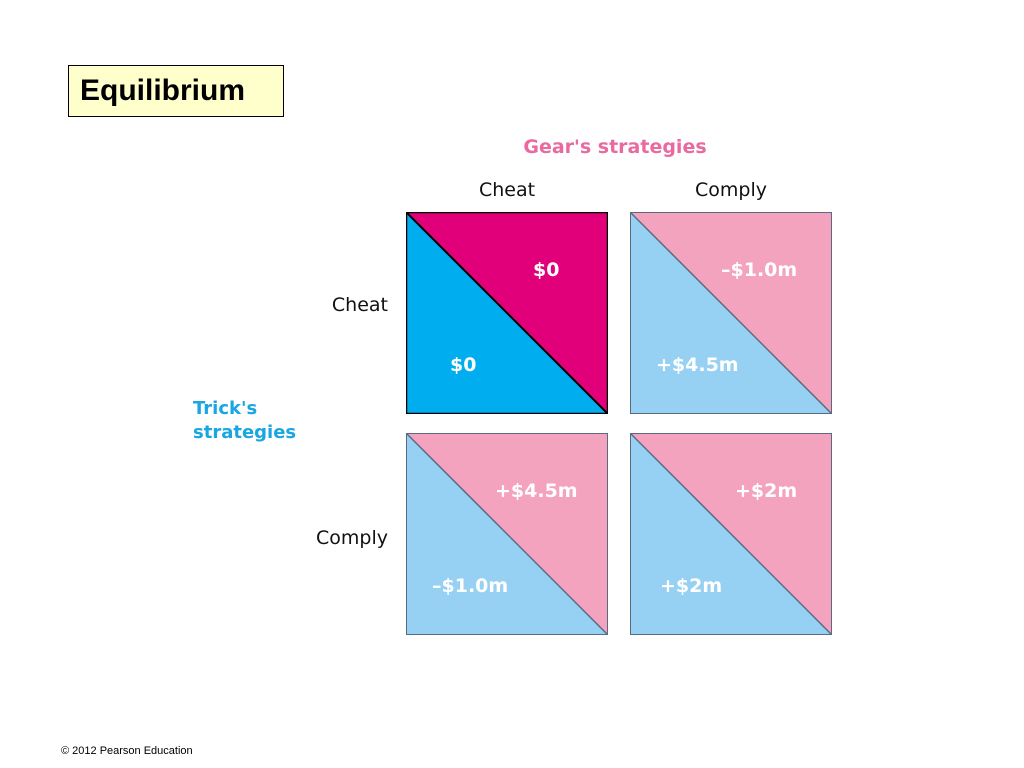 The image size is (1024, 768). I want to click on gear-payoff-value: $0, so click(546, 270).